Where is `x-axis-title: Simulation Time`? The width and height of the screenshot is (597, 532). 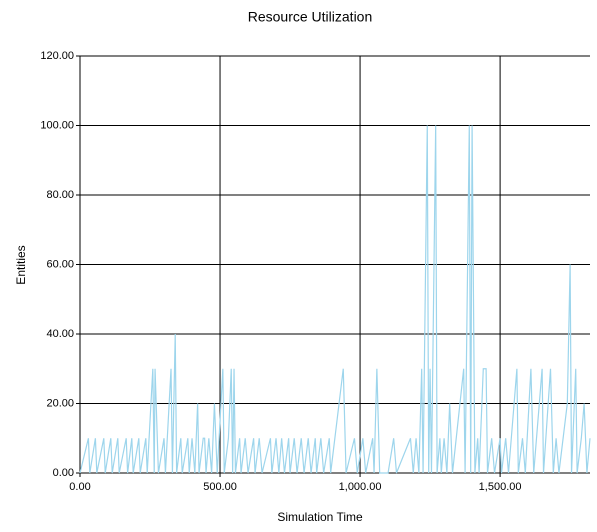 x-axis-title: Simulation Time is located at coordinates (320, 517).